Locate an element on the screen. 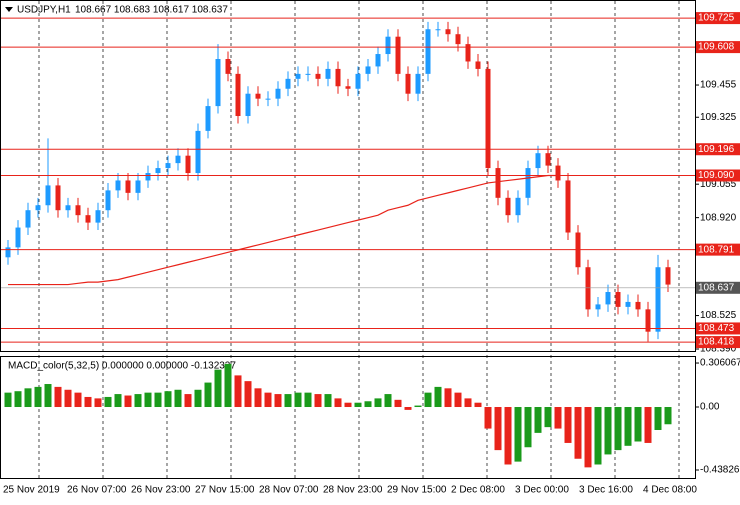  time-label: 28 Nov 07:00 is located at coordinates (289, 490).